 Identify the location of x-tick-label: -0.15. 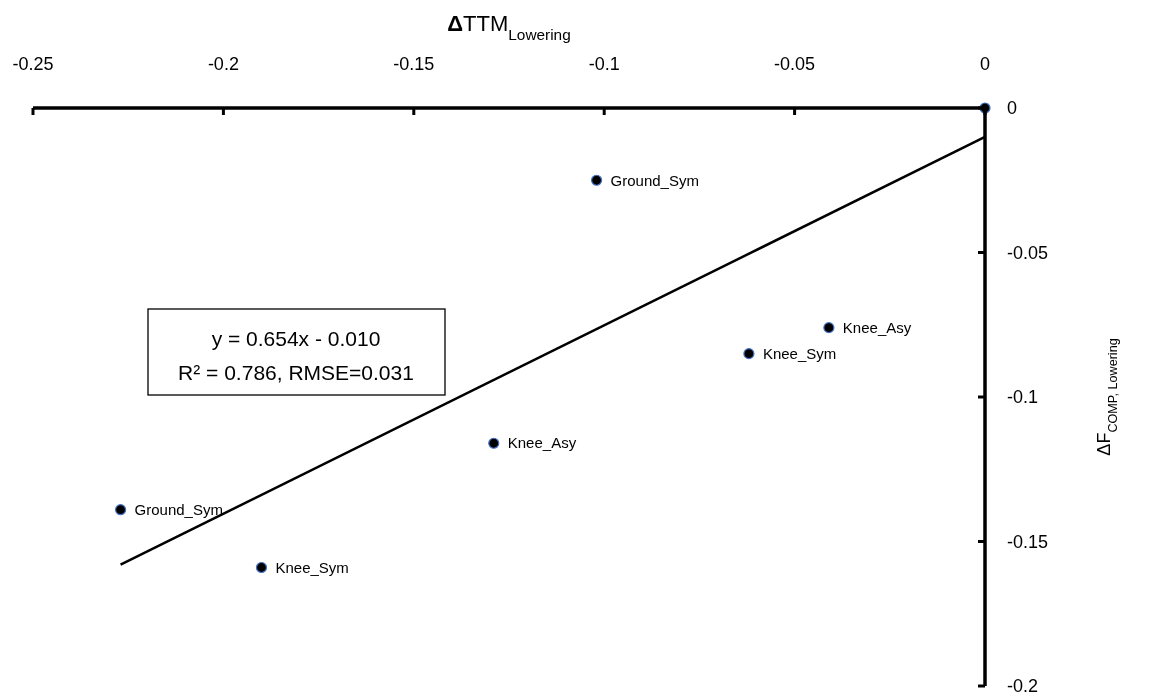
(414, 64).